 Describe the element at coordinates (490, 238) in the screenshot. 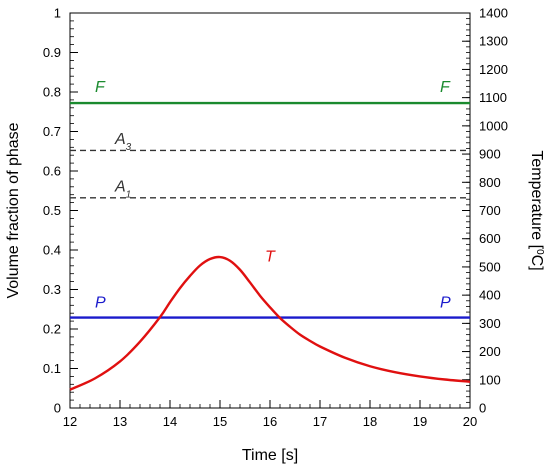

I see `y-right-tick-label: 600` at that location.